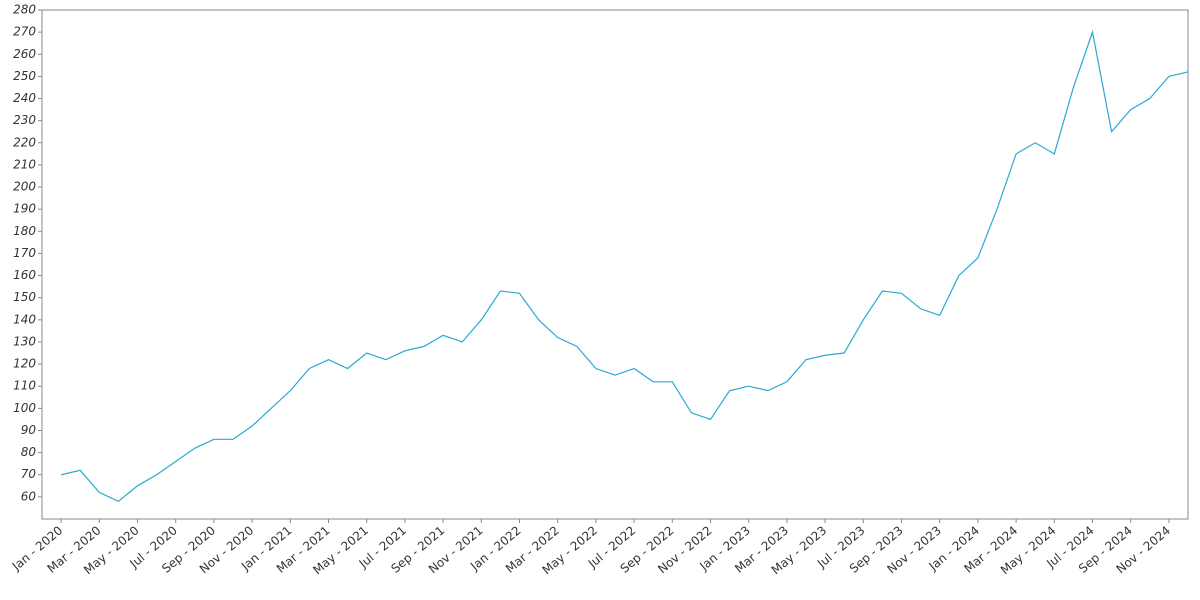 This screenshot has width=1200, height=600. Describe the element at coordinates (24, 32) in the screenshot. I see `y-tick-label: 270` at that location.